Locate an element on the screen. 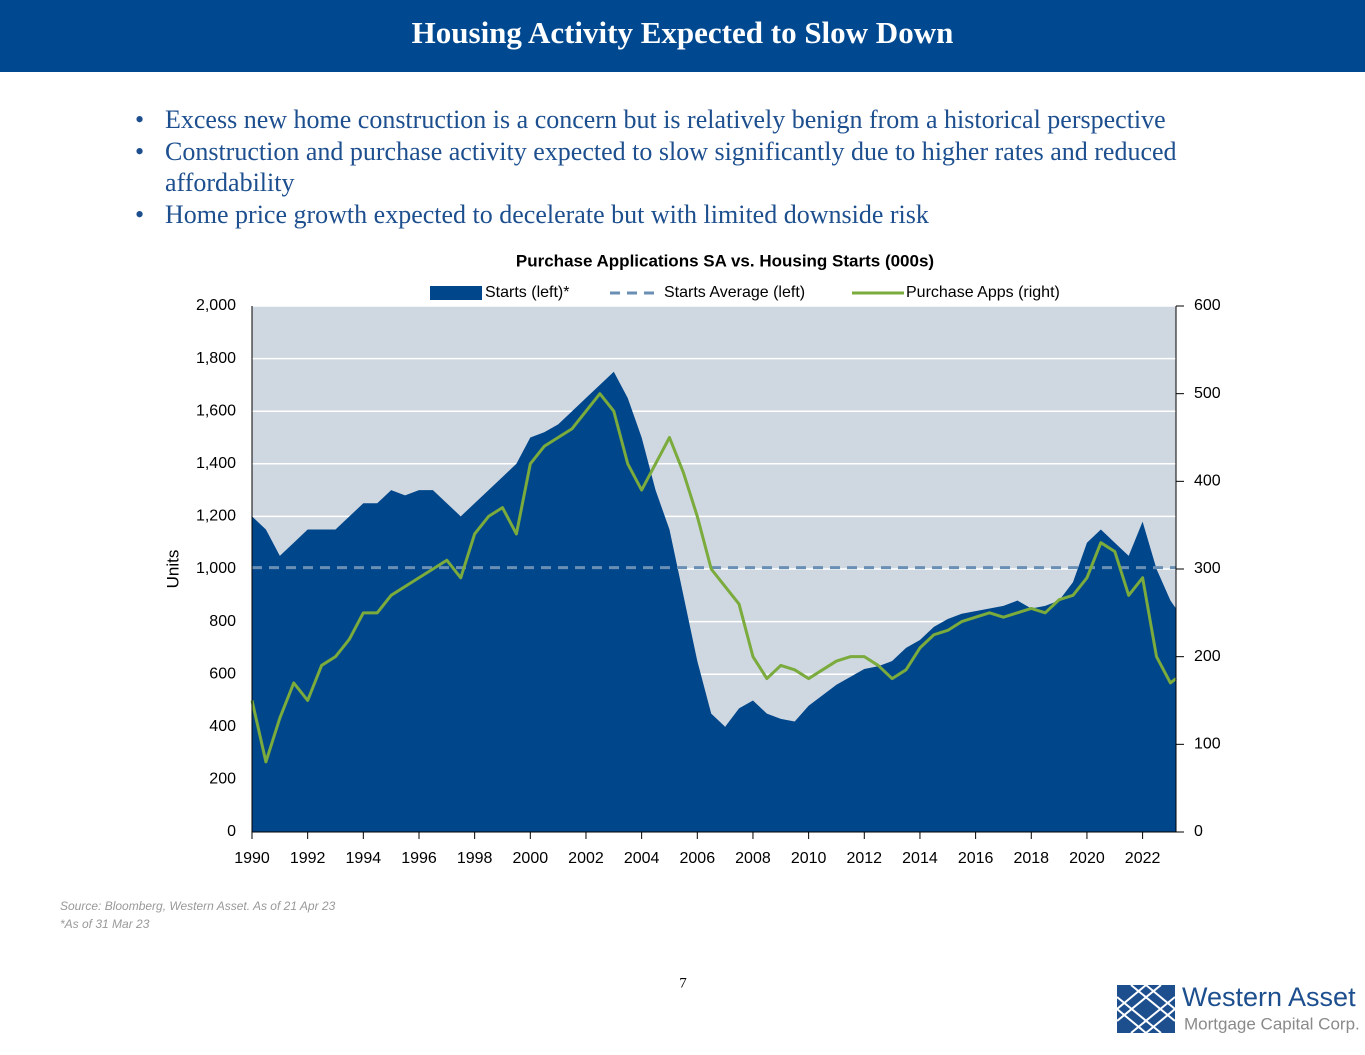 The height and width of the screenshot is (1055, 1365). x-tick-label: 2012 is located at coordinates (864, 858).